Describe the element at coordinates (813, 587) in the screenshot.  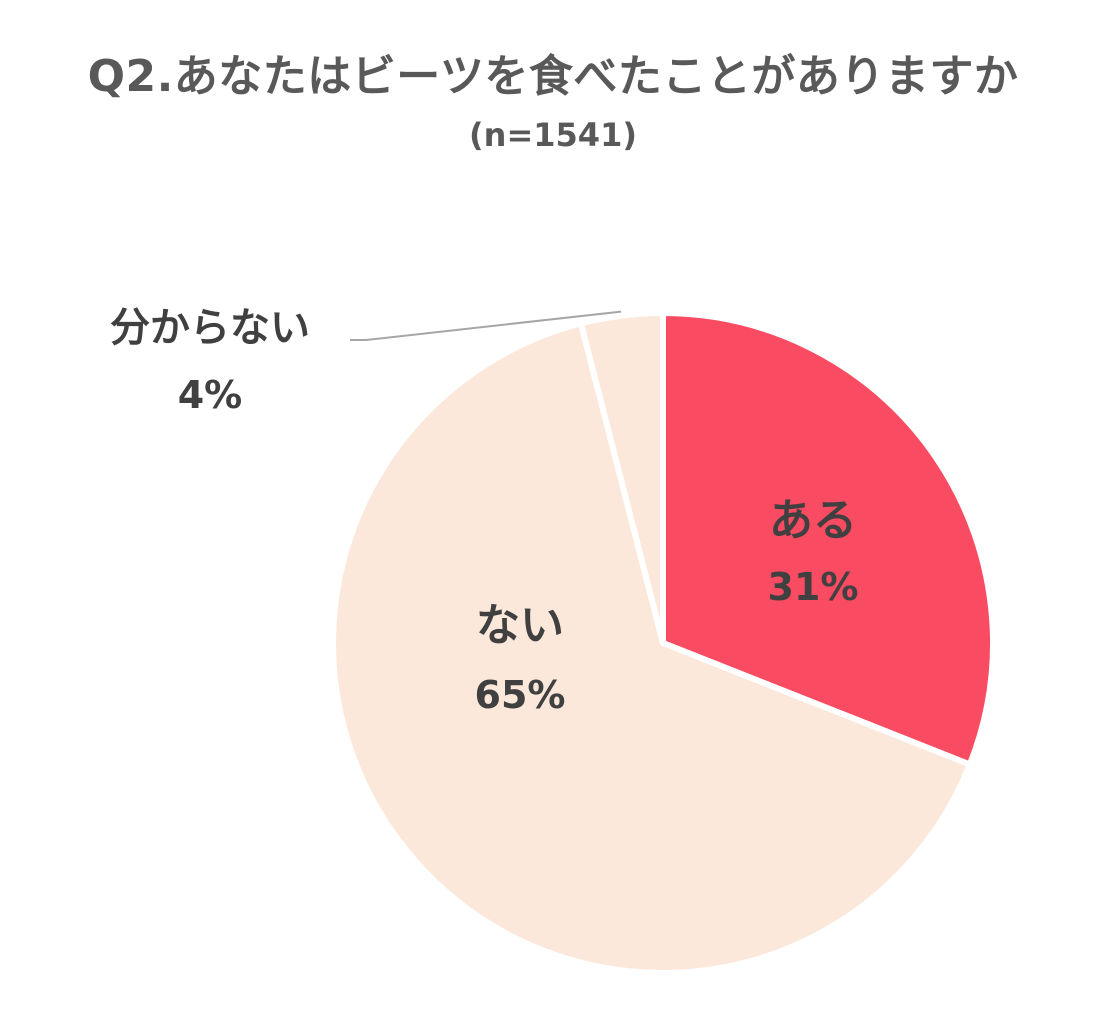
I see `slice-value-label: 31%` at that location.